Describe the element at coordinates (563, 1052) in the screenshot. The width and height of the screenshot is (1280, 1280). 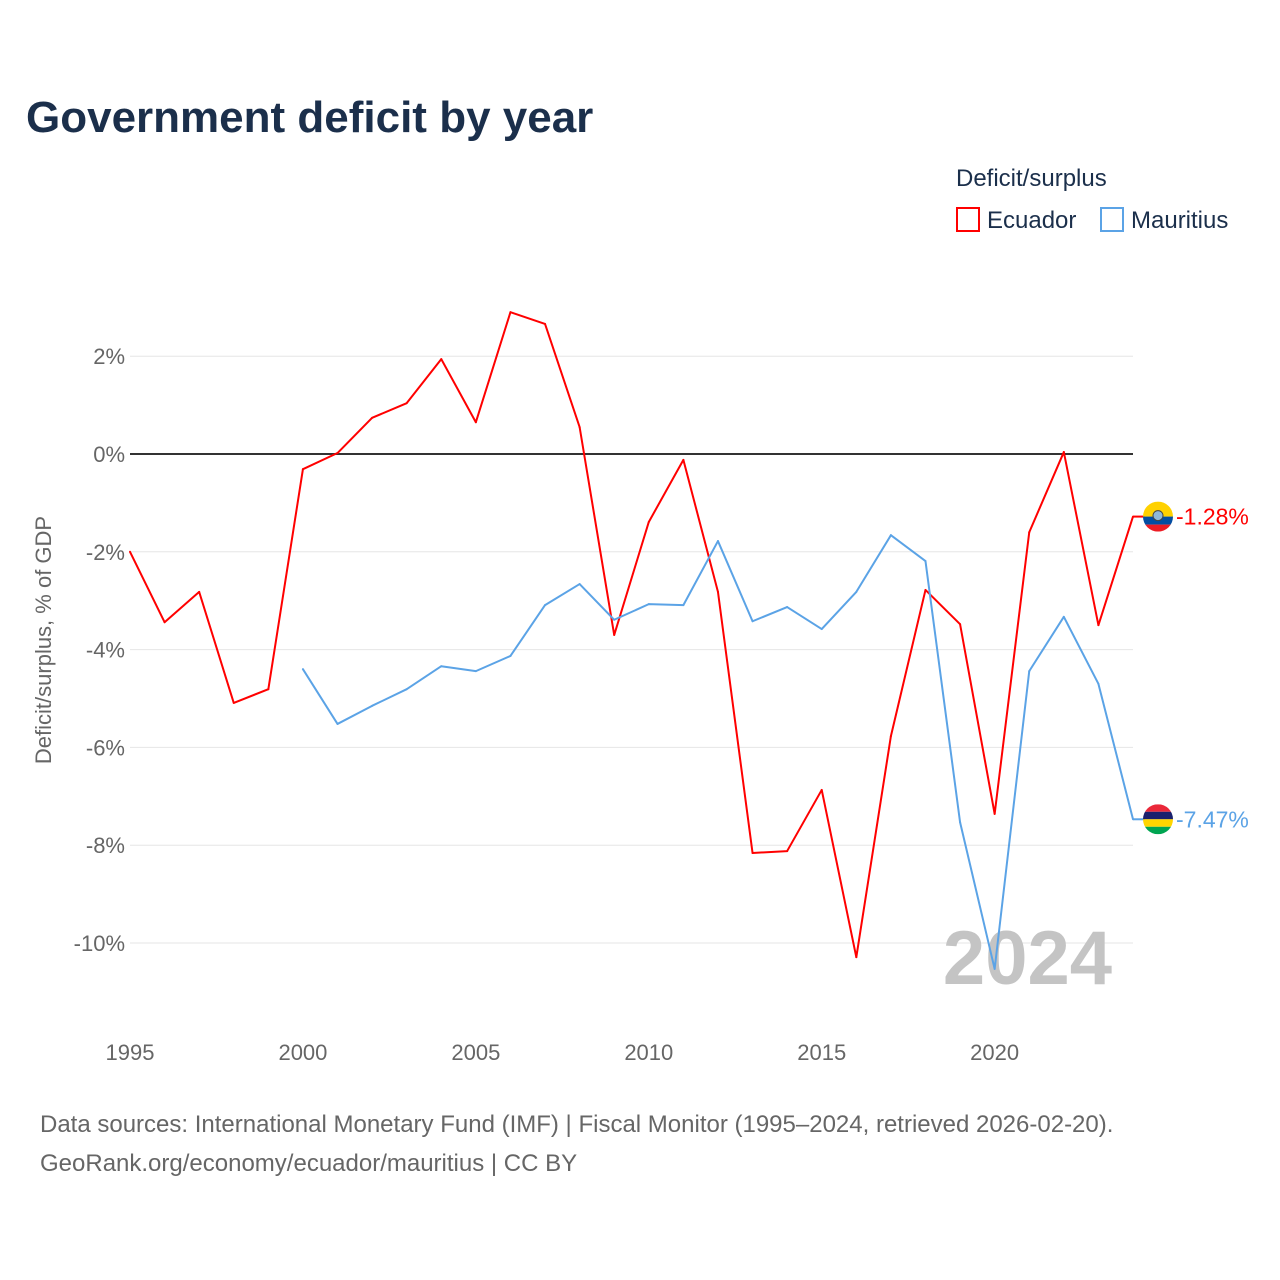
I see `x-axis: 1995 2000 2005 2010 2015 2020` at that location.